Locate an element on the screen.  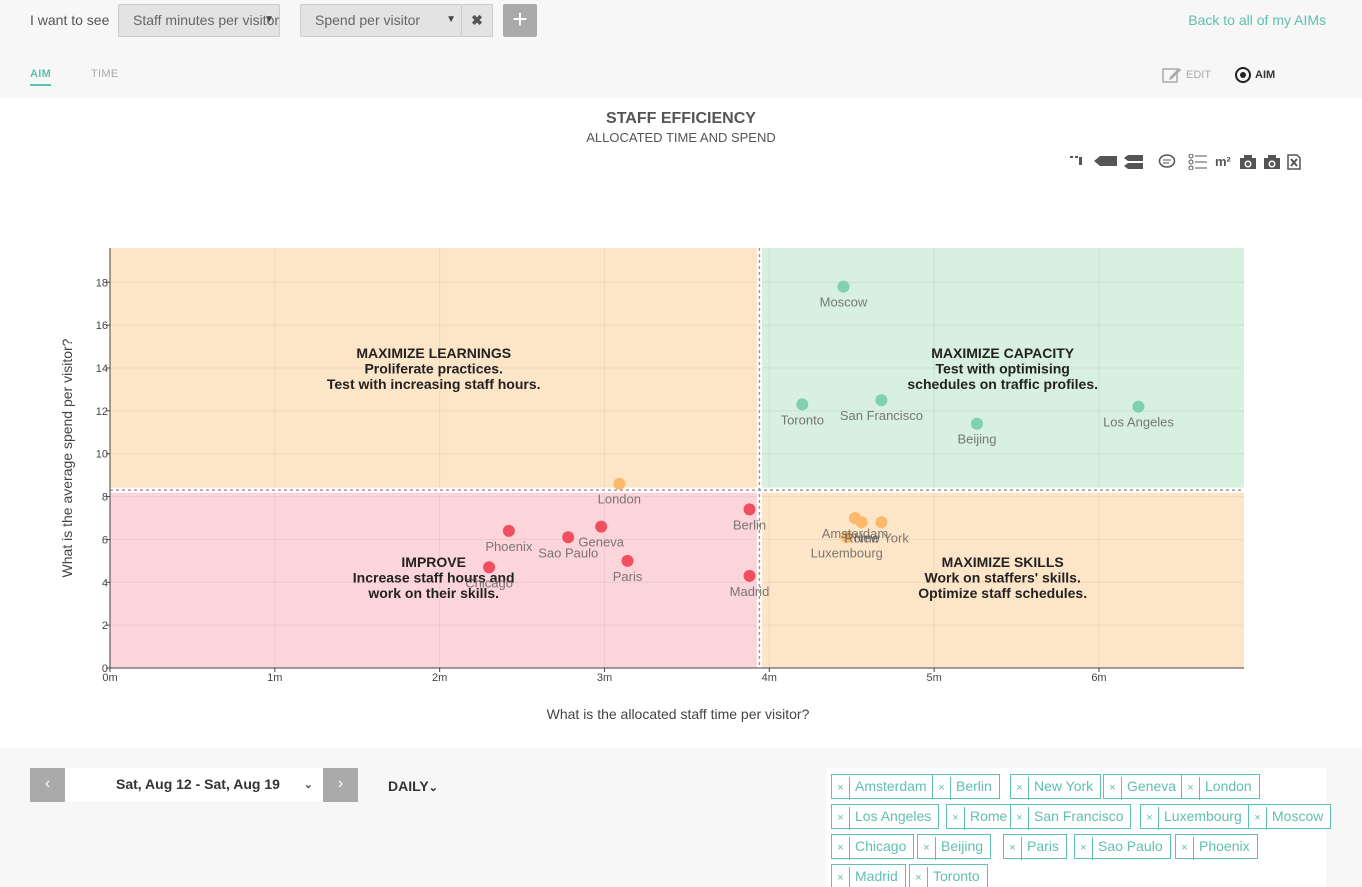
city-chip: × Phoenix is located at coordinates (1216, 847).